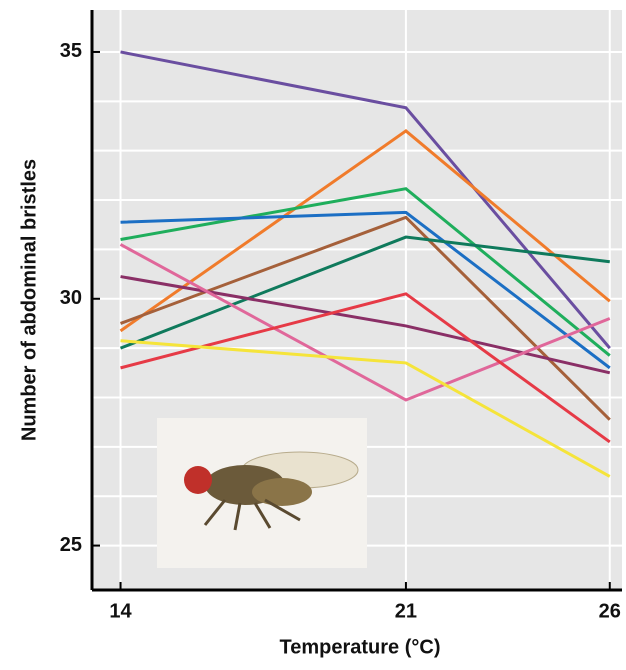 The image size is (626, 670). Describe the element at coordinates (71, 51) in the screenshot. I see `y-tick-label: 35` at that location.